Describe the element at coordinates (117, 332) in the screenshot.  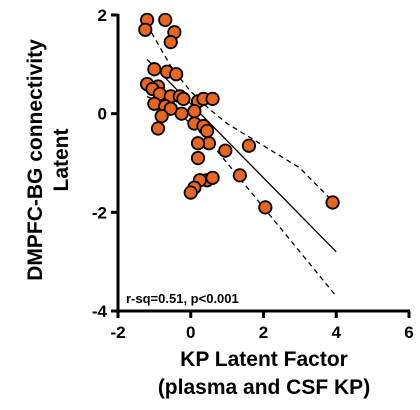
I see `x-tick-label: -2` at that location.